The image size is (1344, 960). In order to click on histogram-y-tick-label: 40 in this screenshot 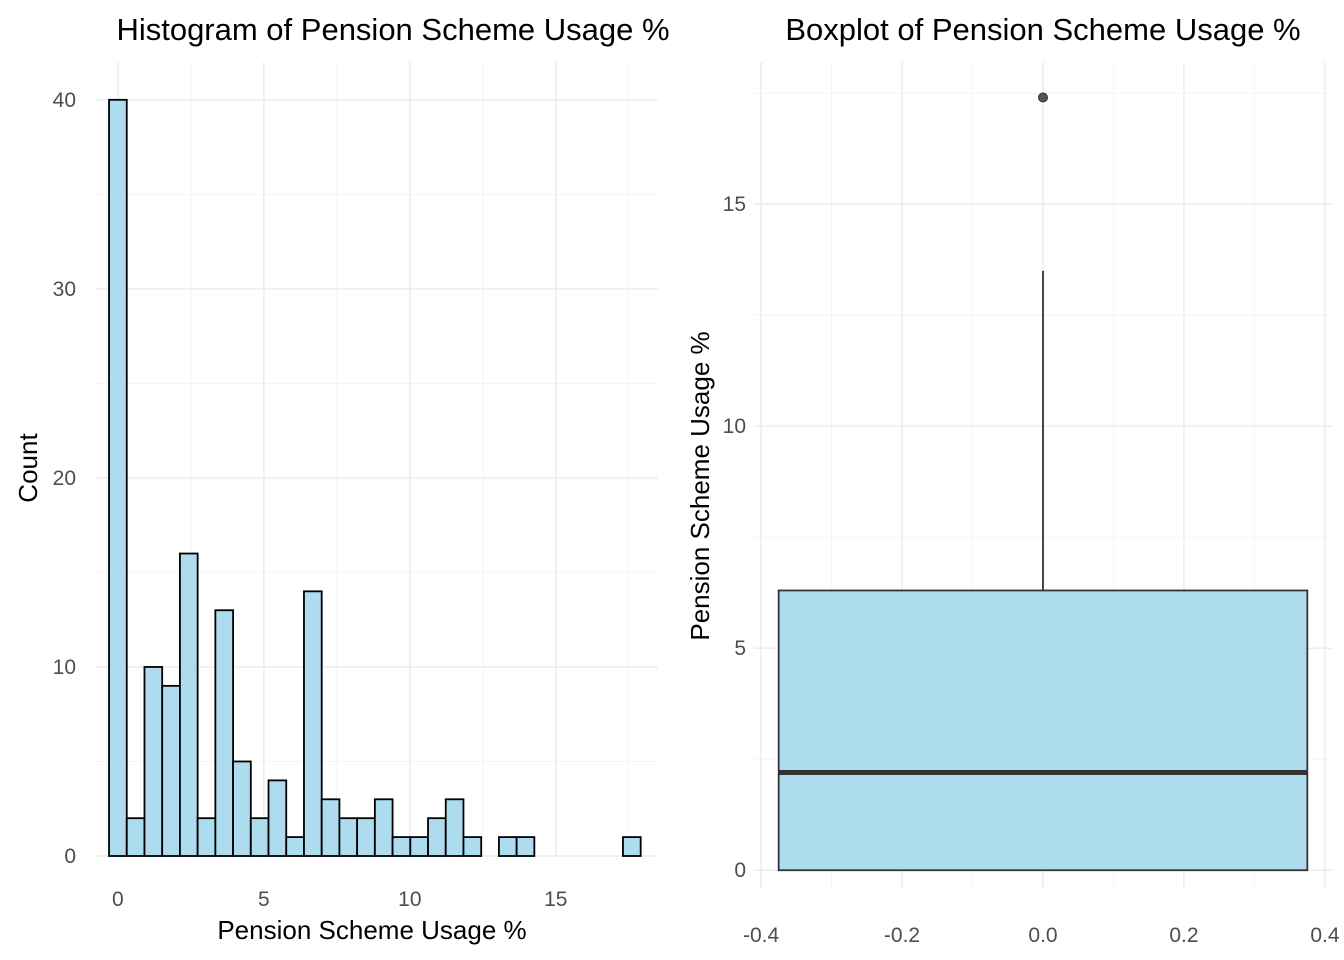, I will do `click(64, 100)`.